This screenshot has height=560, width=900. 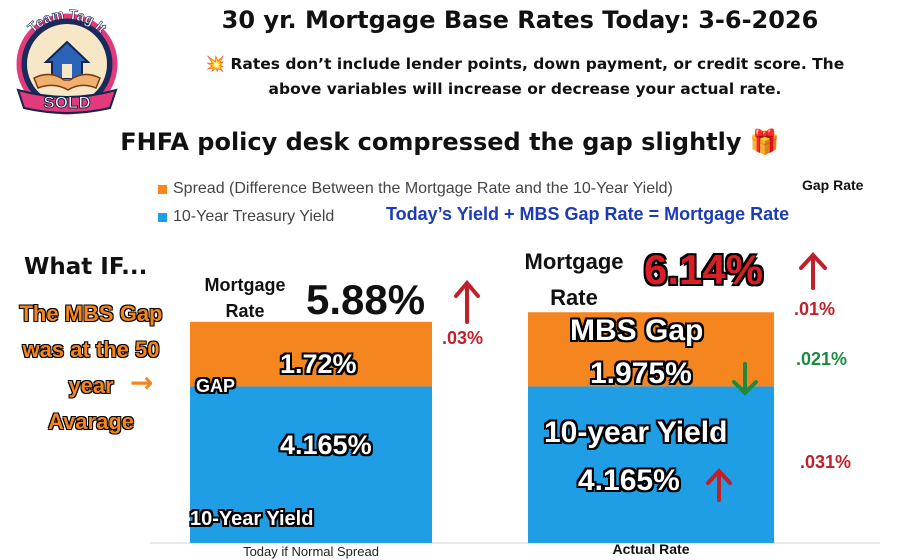 I want to click on spread-swatch, so click(x=162, y=189).